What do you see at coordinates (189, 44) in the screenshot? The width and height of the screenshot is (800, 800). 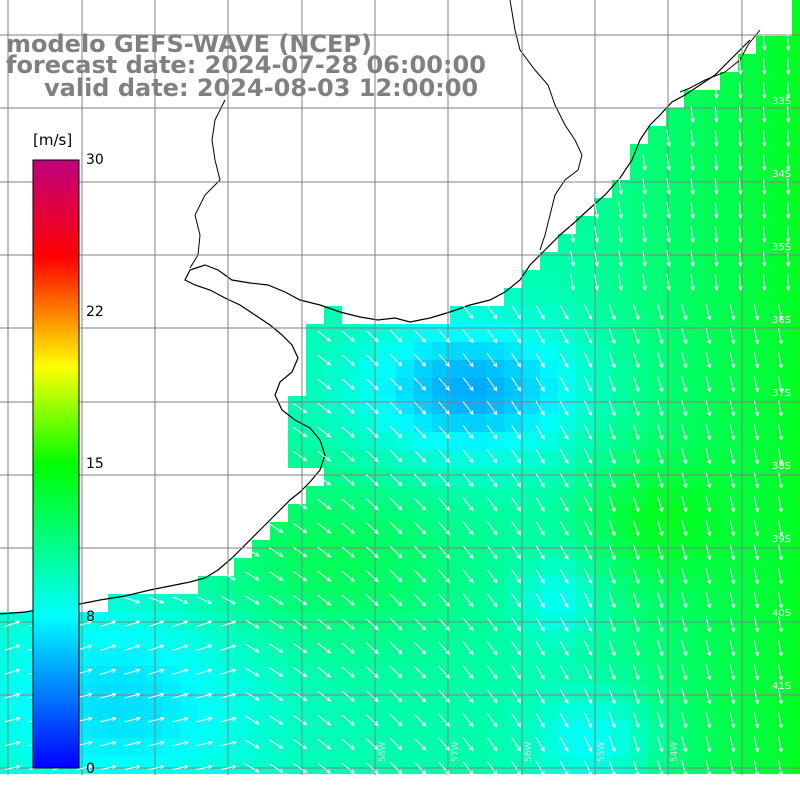 I see `model-title: modelo GEFS-WAVE (NCEP)` at bounding box center [189, 44].